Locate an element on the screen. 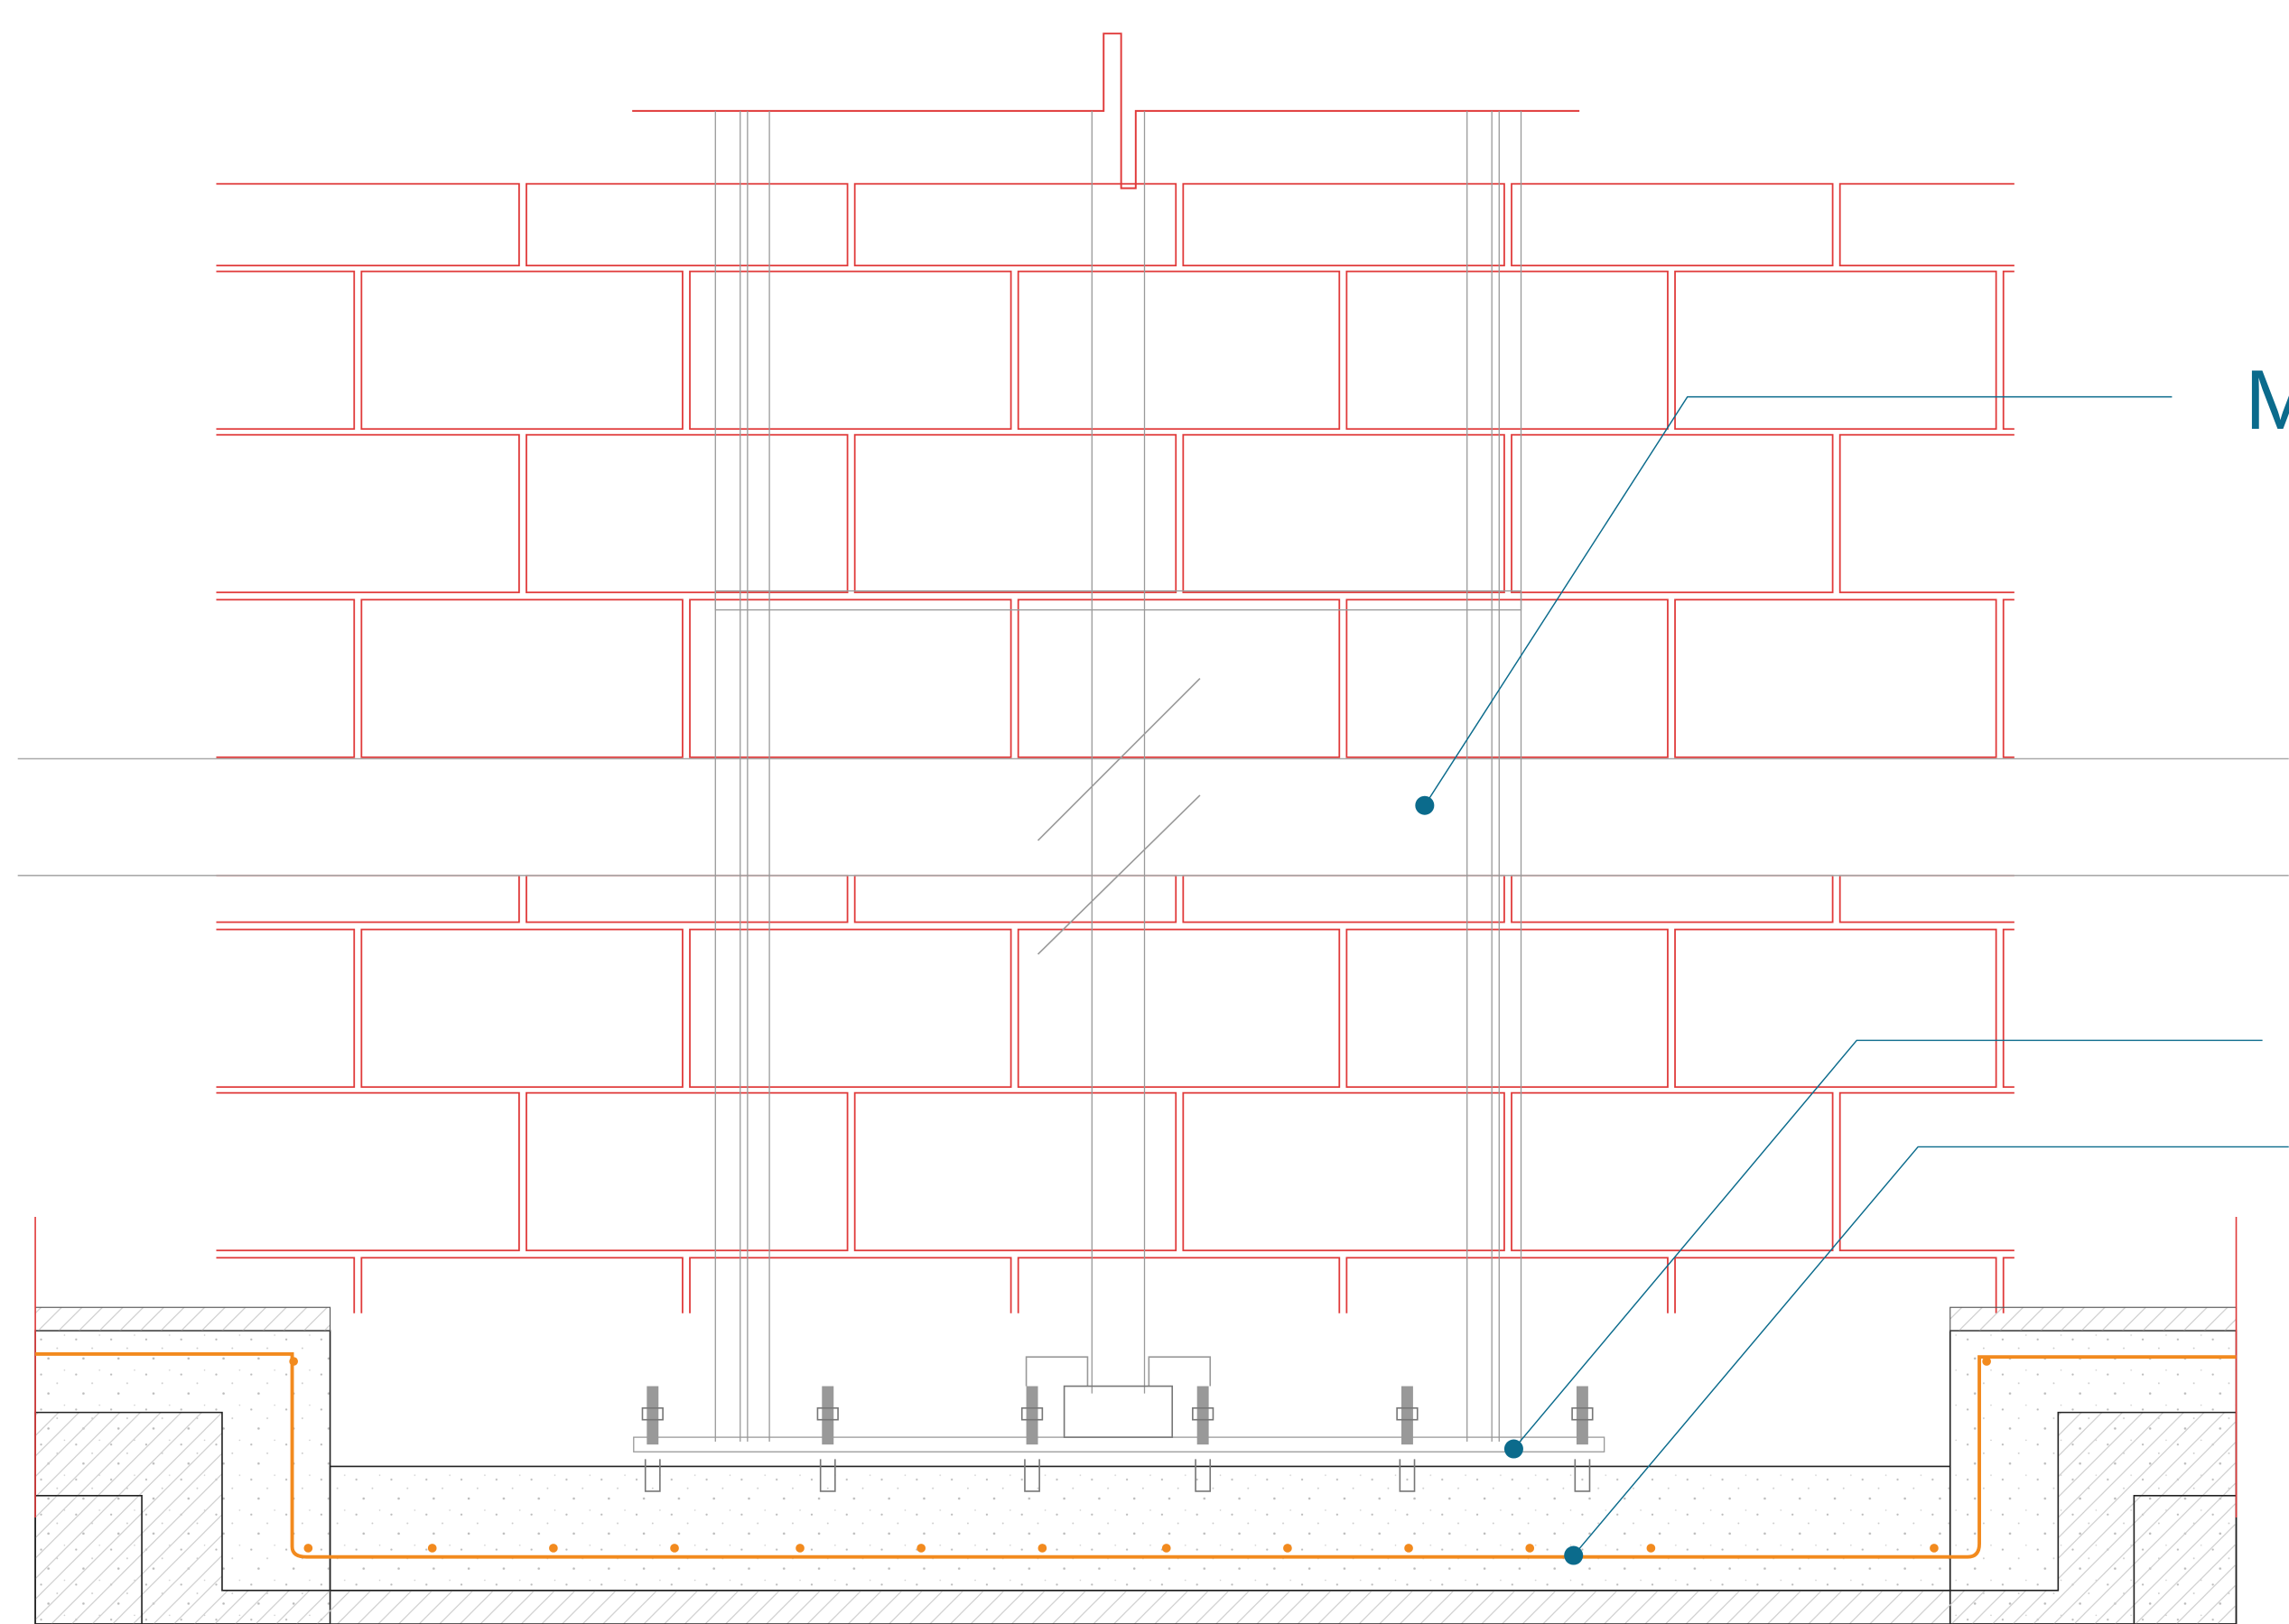 Image resolution: width=2289 pixels, height=1624 pixels. slab is located at coordinates (1140, 1529).